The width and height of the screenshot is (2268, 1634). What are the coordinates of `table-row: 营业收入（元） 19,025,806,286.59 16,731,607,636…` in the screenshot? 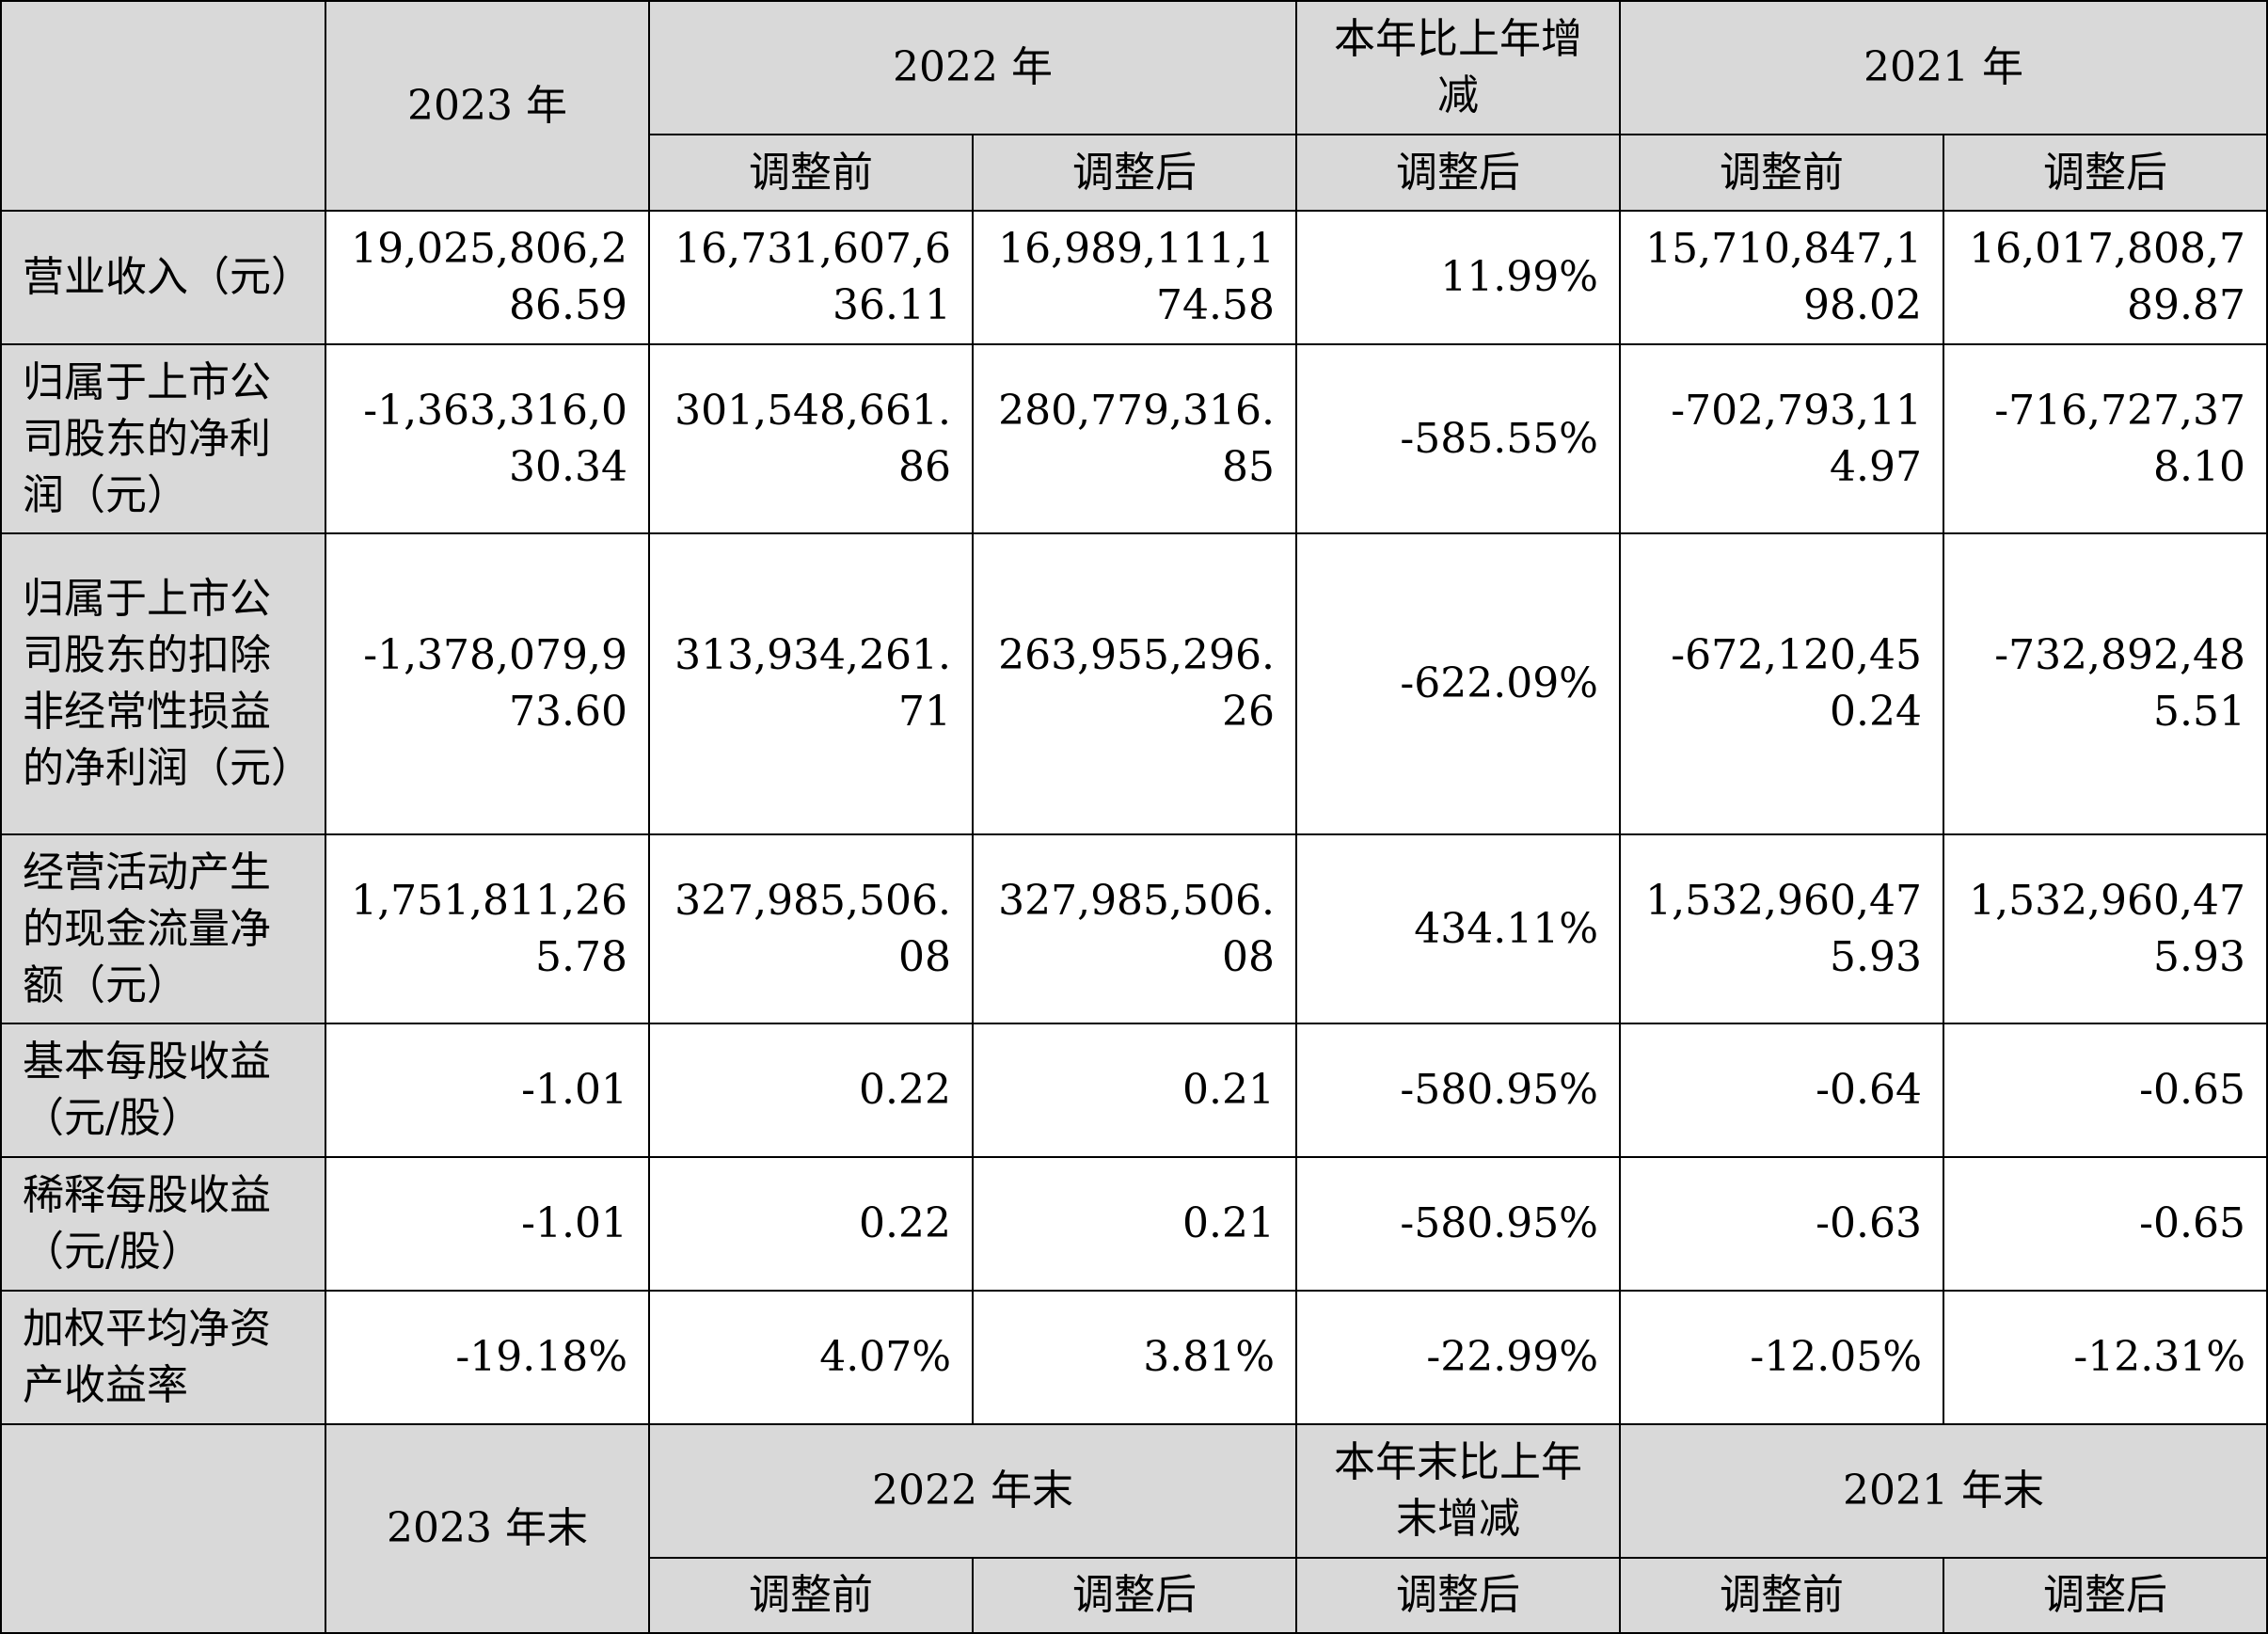 It's located at (1134, 277).